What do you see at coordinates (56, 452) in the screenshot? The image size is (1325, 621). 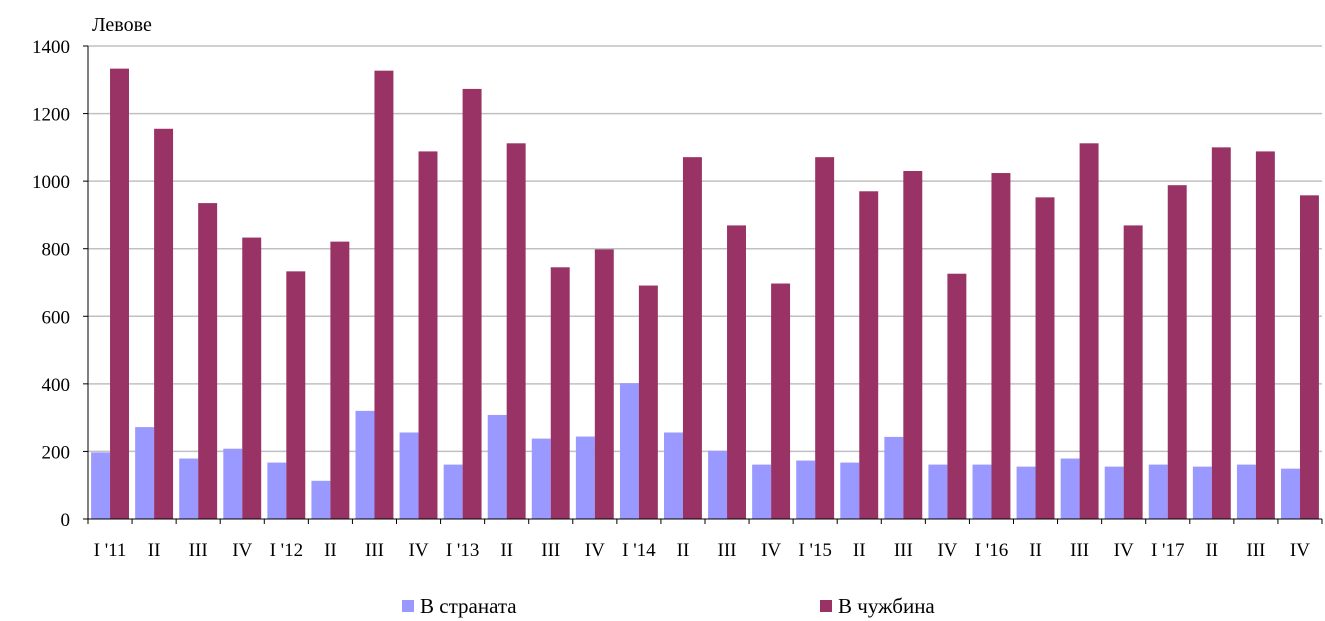 I see `y-tick-label: 200` at bounding box center [56, 452].